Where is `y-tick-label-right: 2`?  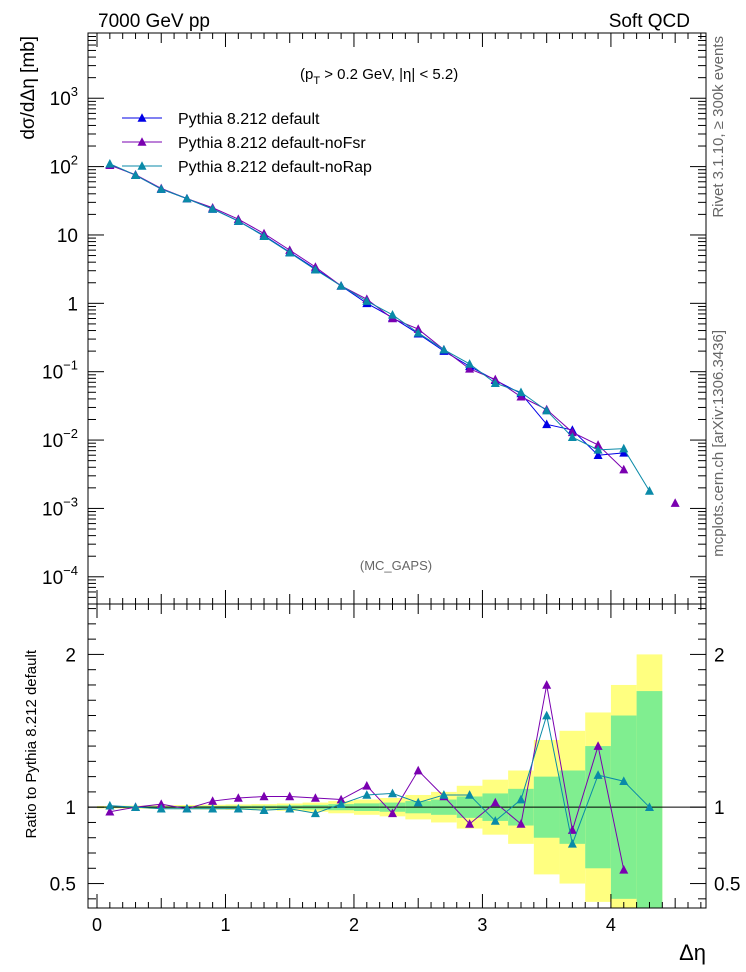
y-tick-label-right: 2 is located at coordinates (719, 655).